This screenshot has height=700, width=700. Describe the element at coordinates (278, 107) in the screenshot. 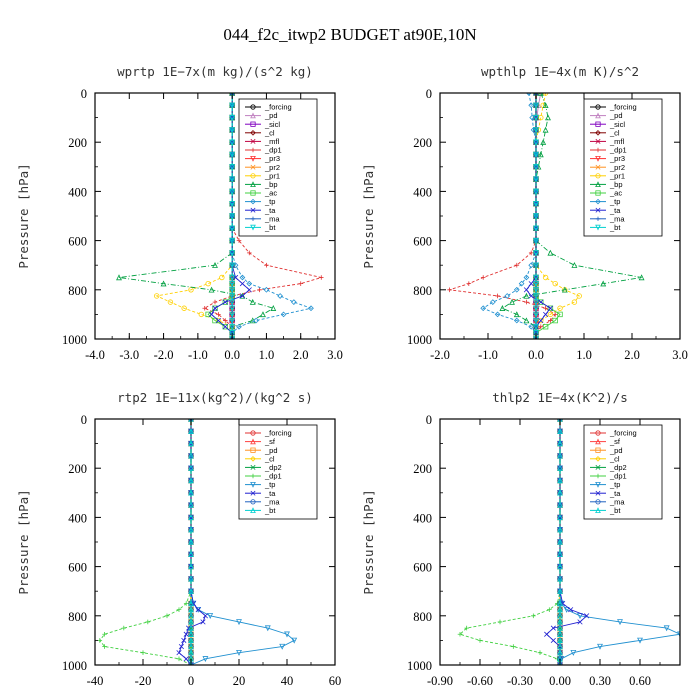

I see `legend-label: _forcing` at that location.